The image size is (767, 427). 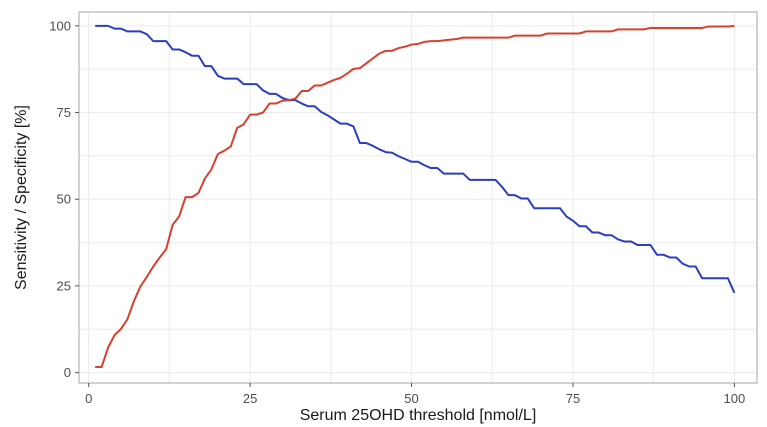 I want to click on x-tick-label: 0, so click(x=88, y=398).